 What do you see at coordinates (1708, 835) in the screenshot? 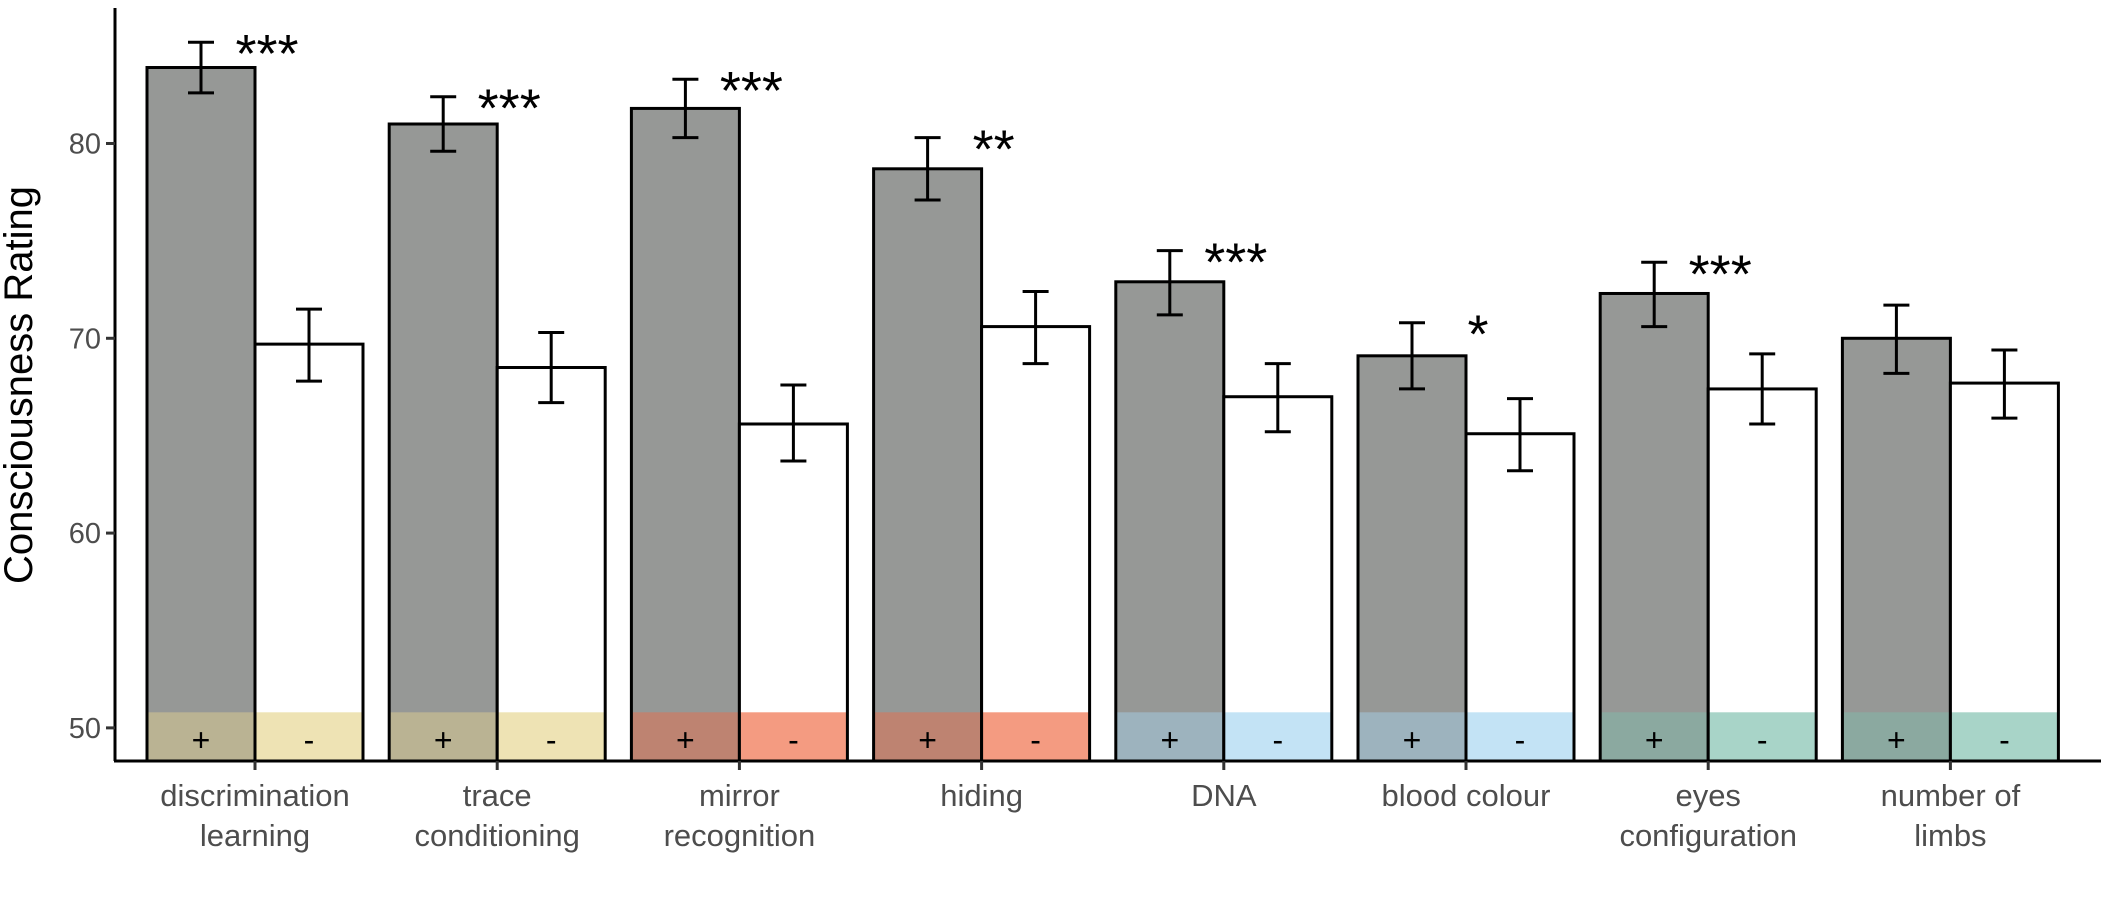
I see `category-label: configuration` at bounding box center [1708, 835].